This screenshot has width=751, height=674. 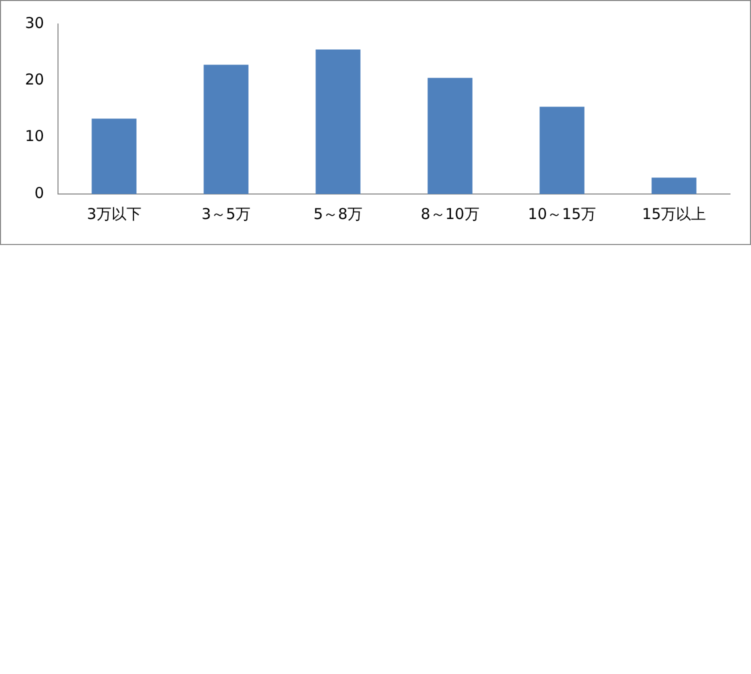 I want to click on x-tick-label: 3～5万, so click(x=226, y=213).